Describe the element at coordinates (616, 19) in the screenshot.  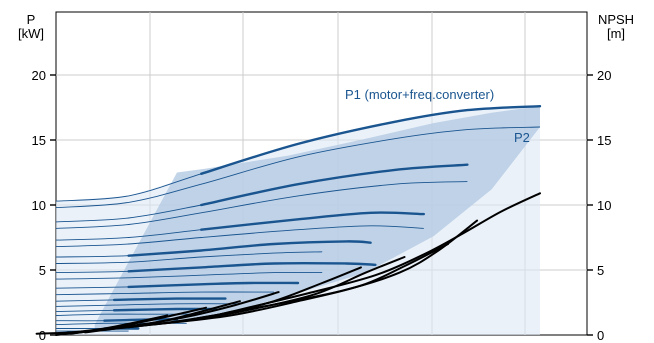
I see `y-right-label-line1: NPSH` at that location.